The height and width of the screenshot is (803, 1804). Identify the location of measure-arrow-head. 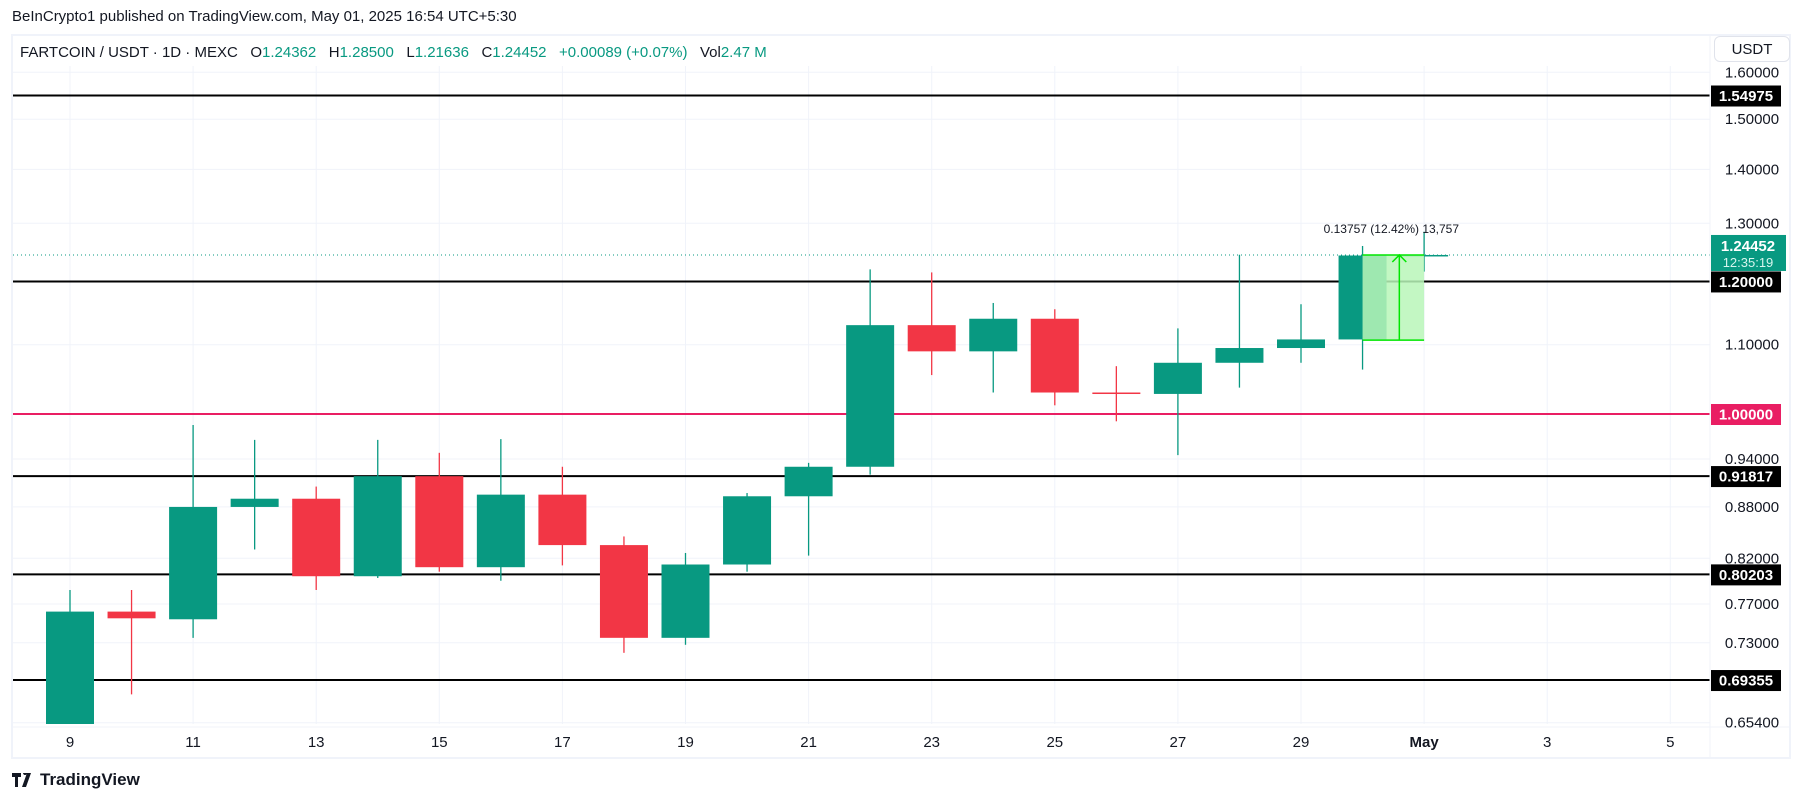
(1399, 258).